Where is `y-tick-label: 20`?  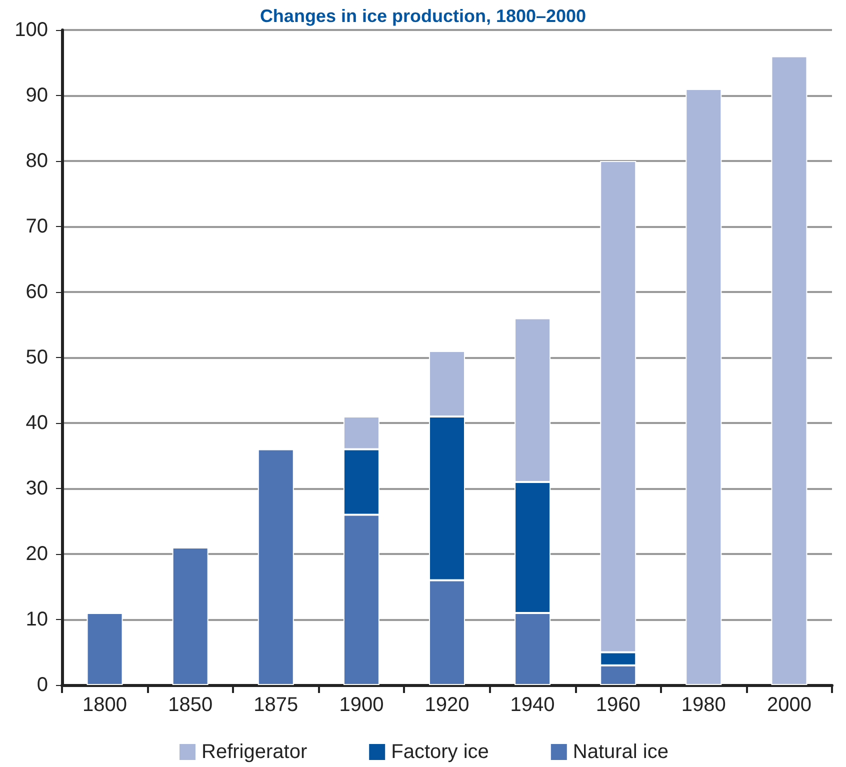
y-tick-label: 20 is located at coordinates (37, 554).